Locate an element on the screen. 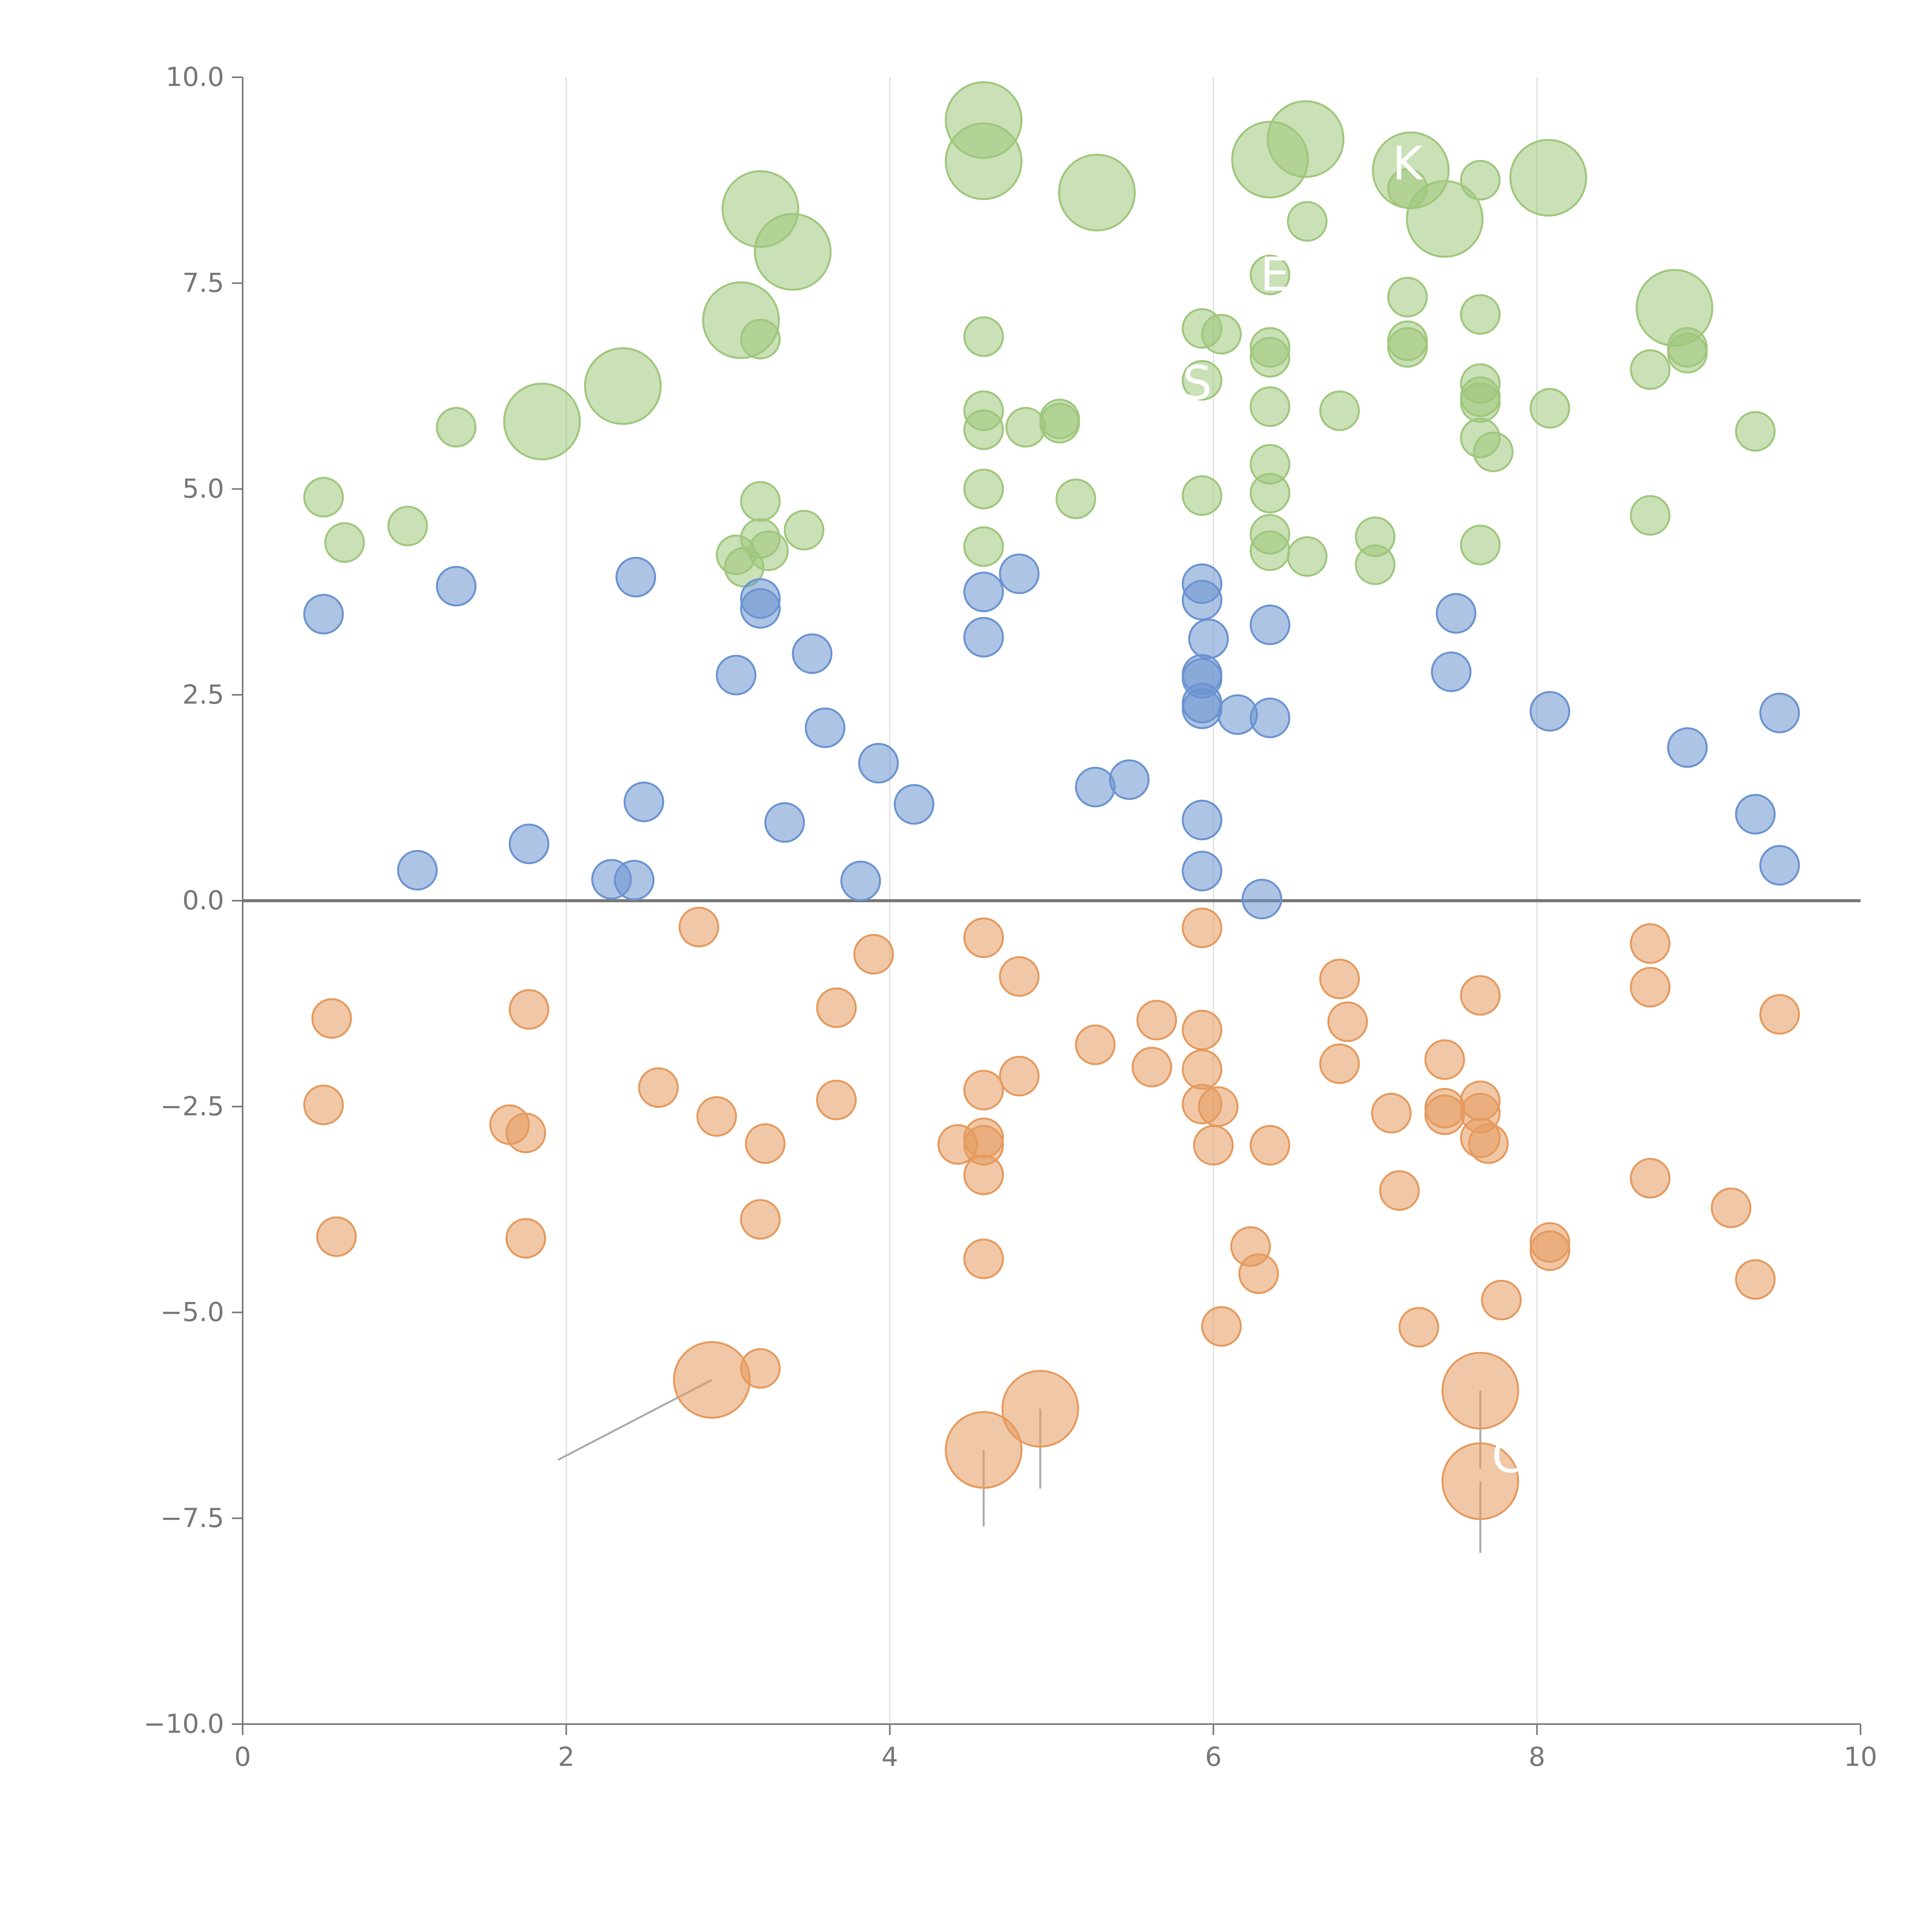 The image size is (1932, 1932). y-tick-label: 10.0 is located at coordinates (195, 78).